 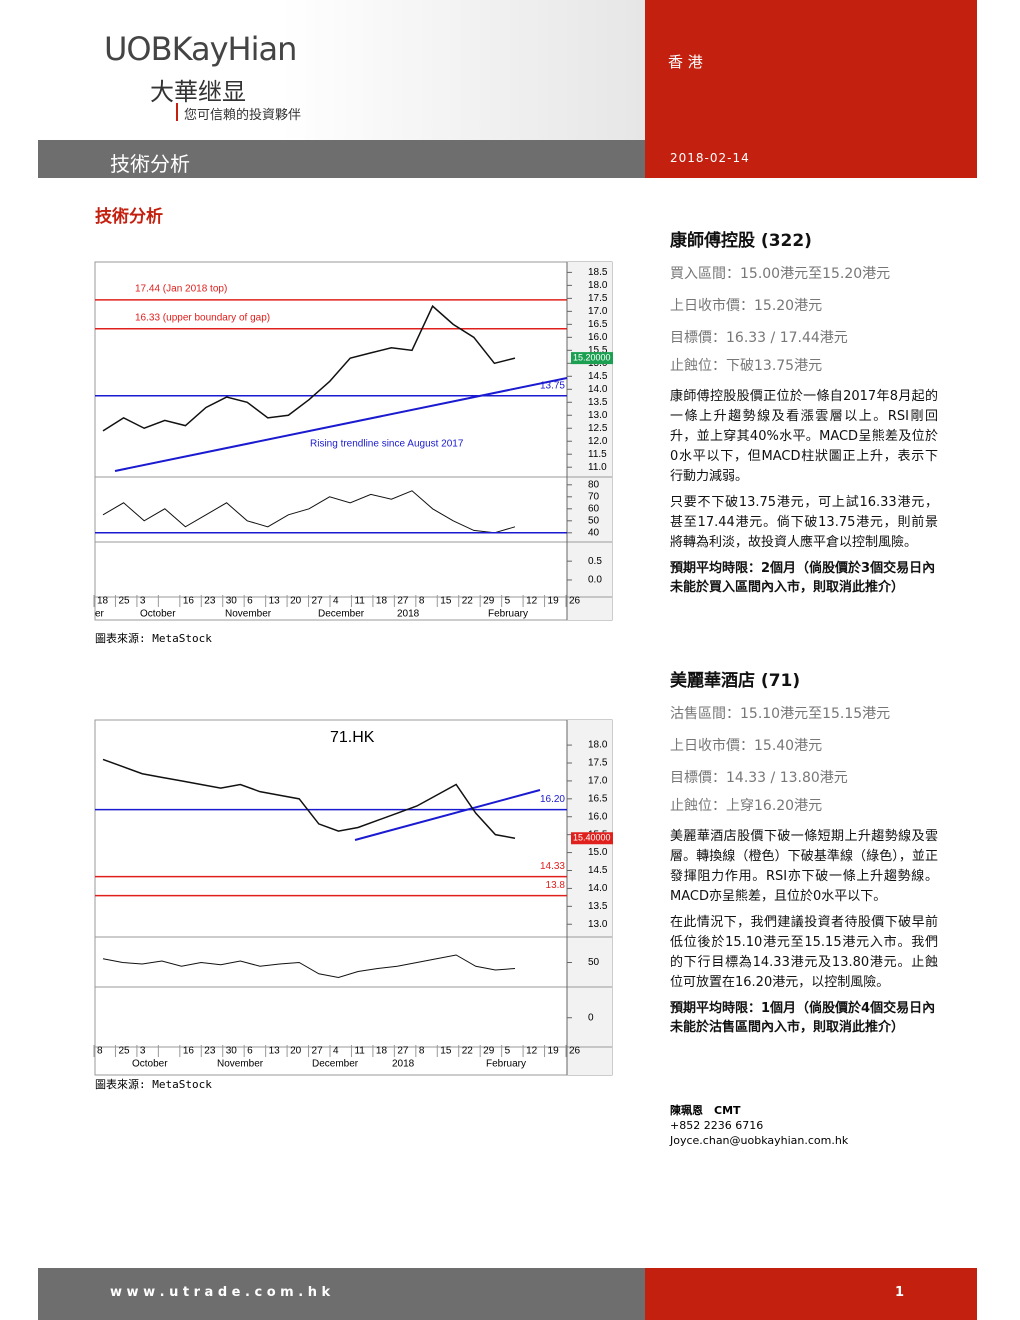 What do you see at coordinates (598, 298) in the screenshot?
I see `y-tick-label: 17.5` at bounding box center [598, 298].